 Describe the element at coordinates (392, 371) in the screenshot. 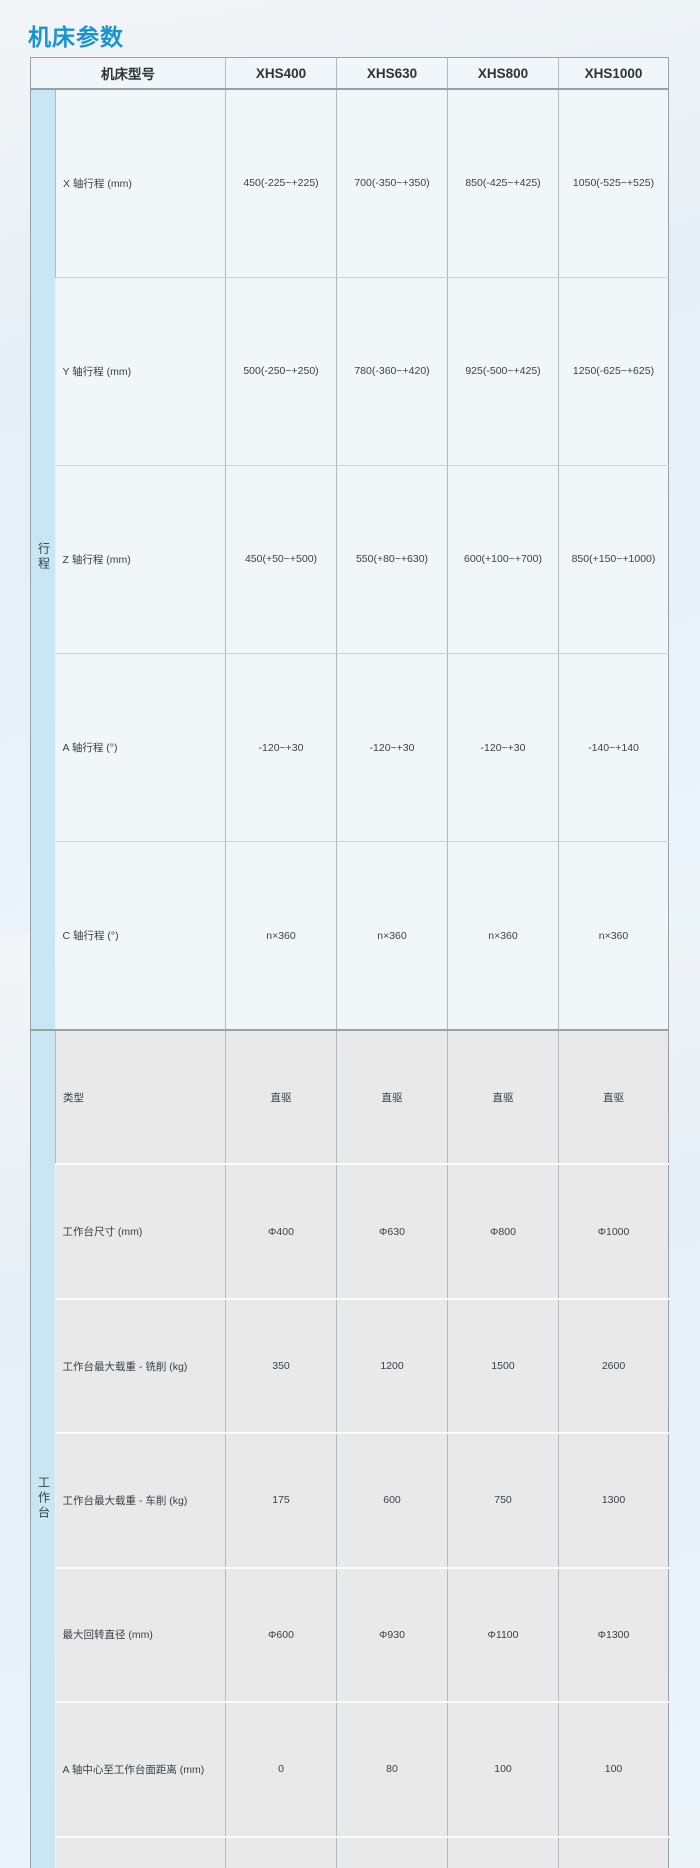

I see `value-cell-xhs630: 780(-360~+420)` at that location.